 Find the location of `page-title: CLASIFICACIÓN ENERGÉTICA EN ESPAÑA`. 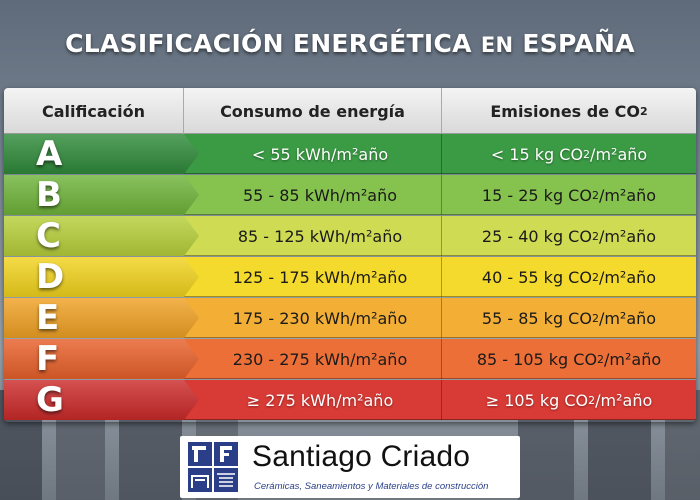

page-title: CLASIFICACIÓN ENERGÉTICA EN ESPAÑA is located at coordinates (350, 43).